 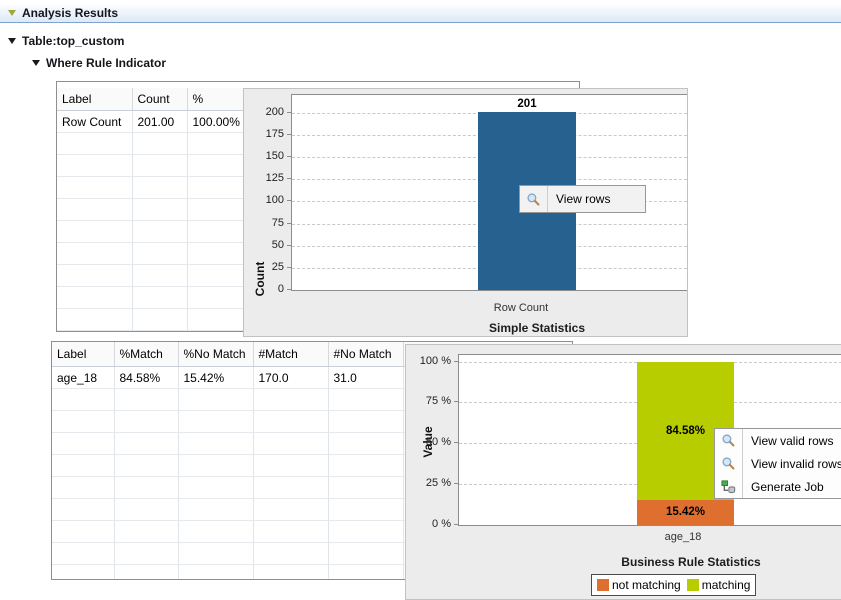 I want to click on column-header-match-count: #Match, so click(x=291, y=354).